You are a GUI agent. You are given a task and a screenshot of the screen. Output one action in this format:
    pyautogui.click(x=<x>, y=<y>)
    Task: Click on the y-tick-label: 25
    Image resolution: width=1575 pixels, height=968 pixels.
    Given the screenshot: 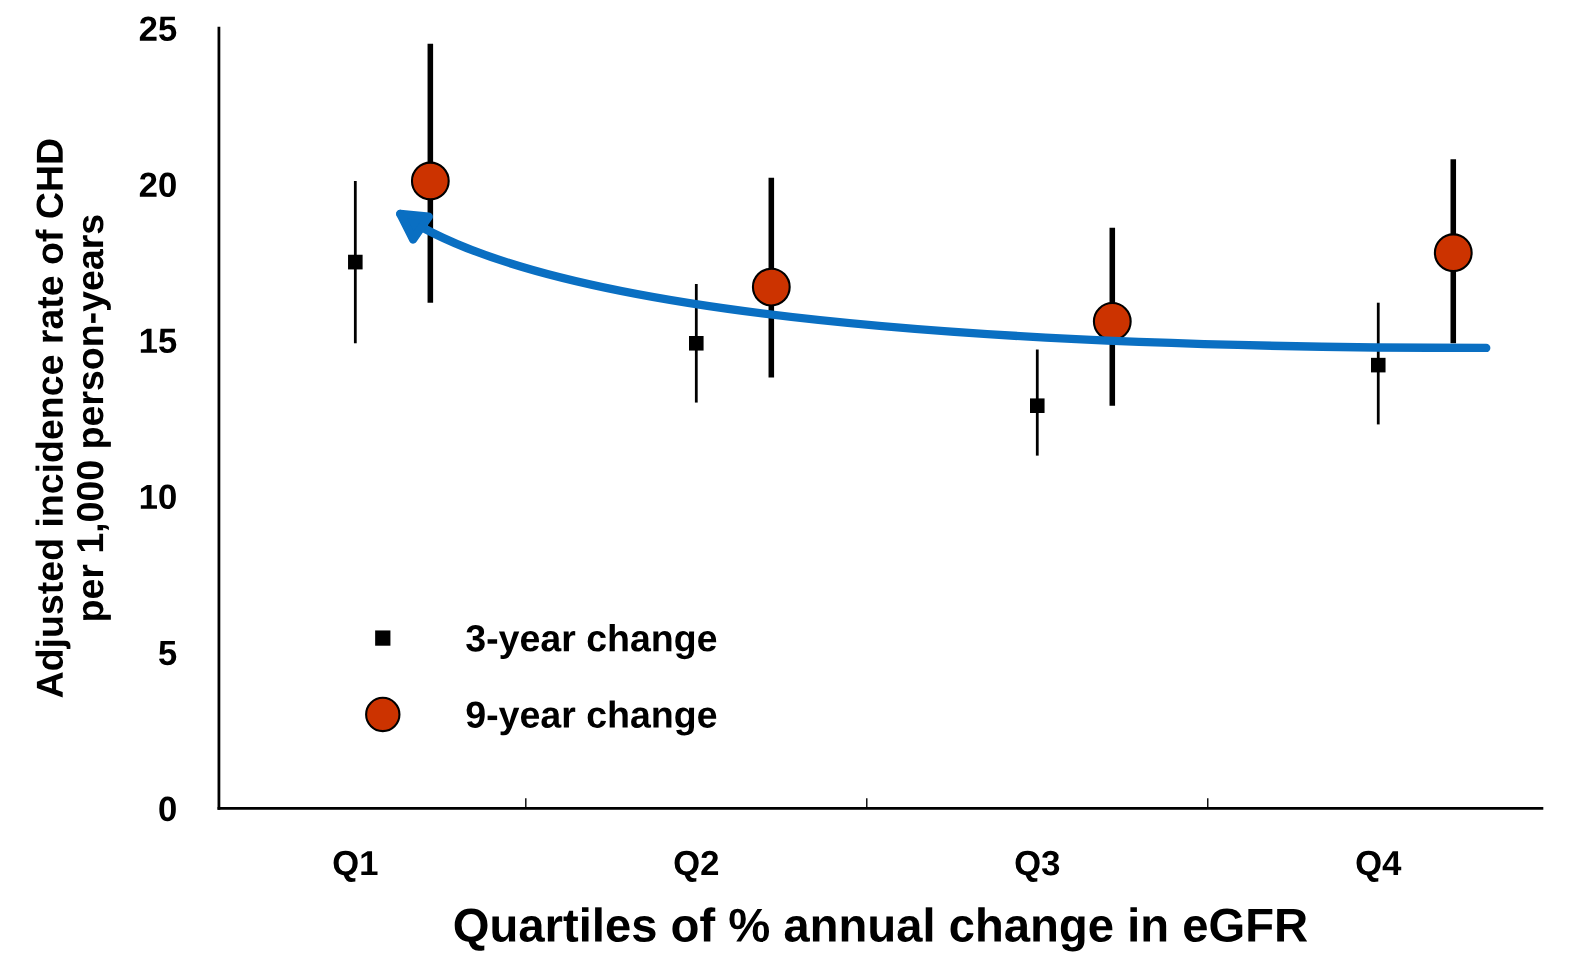 What is the action you would take?
    pyautogui.click(x=158, y=28)
    